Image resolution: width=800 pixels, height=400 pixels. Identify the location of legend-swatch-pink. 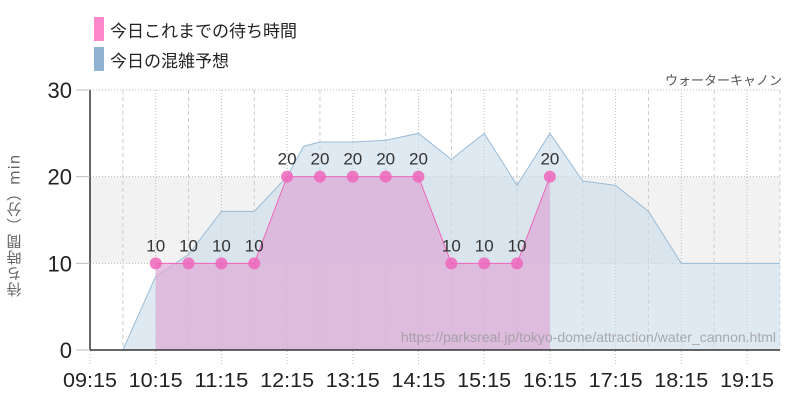
(99, 29).